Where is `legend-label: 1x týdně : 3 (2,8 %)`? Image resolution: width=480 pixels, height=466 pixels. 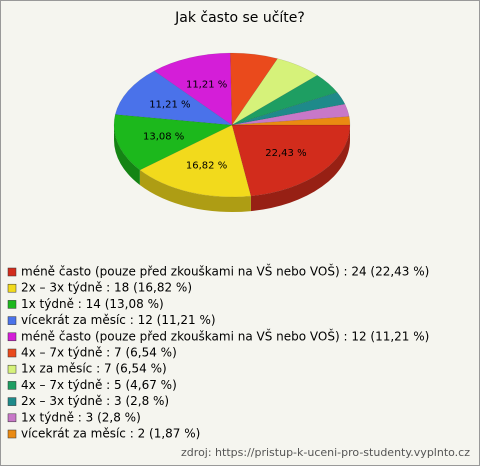 legend-label: 1x týdně : 3 (2,8 %) is located at coordinates (81, 417).